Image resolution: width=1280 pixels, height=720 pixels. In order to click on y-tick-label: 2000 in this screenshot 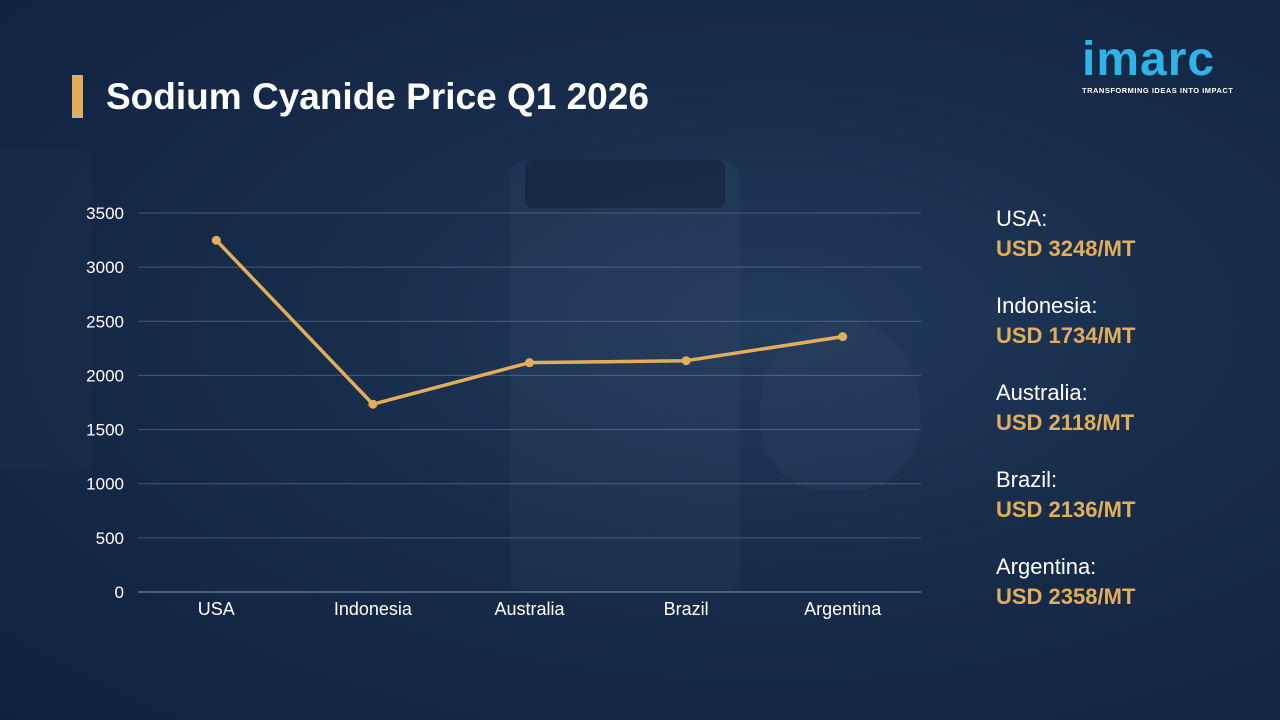, I will do `click(105, 375)`.